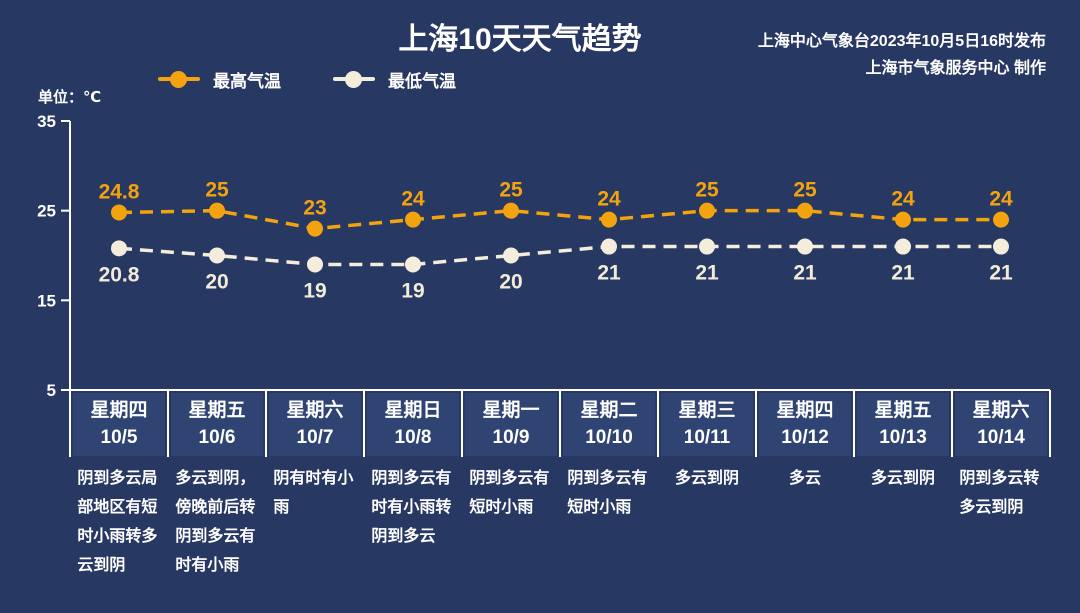 This screenshot has height=613, width=1080. Describe the element at coordinates (1001, 424) in the screenshot. I see `day-panel: 星期六 10/14` at that location.